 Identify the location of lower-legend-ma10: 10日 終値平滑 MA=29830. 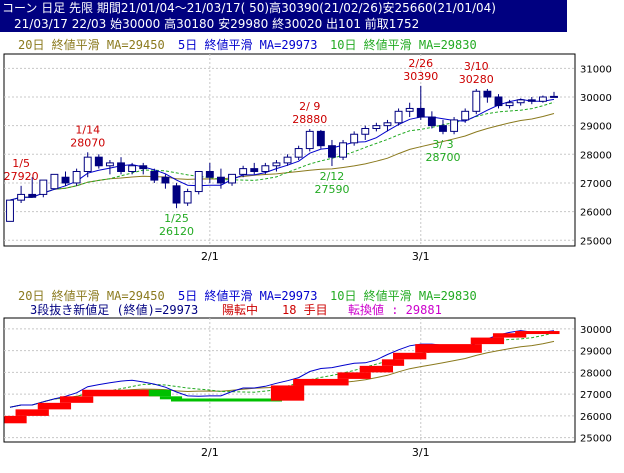
(403, 295).